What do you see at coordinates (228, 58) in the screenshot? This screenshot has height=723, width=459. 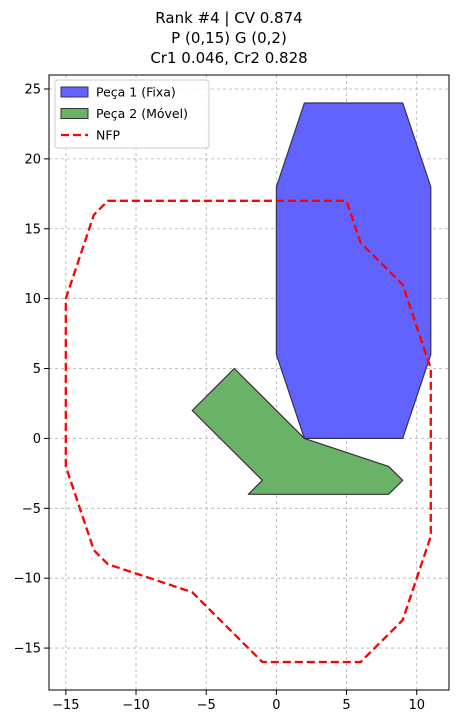 I see `title-line-3: Cr1 0.046, Cr2 0.828` at bounding box center [228, 58].